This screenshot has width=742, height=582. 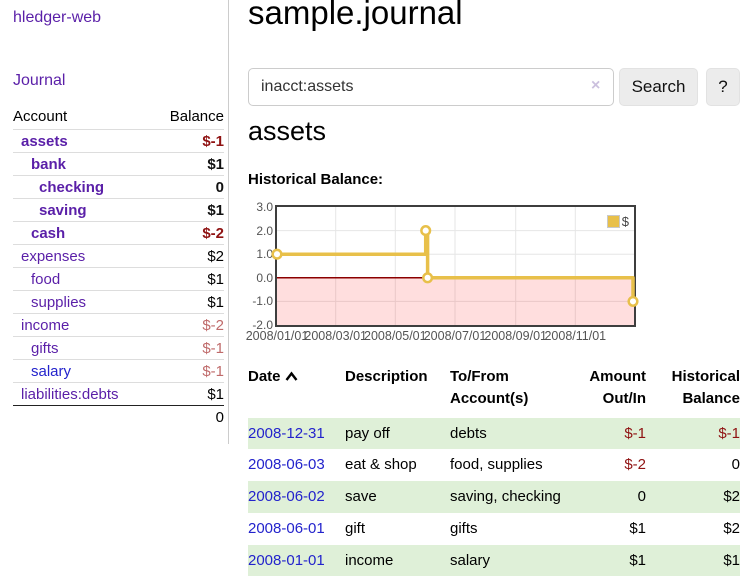 What do you see at coordinates (118, 233) in the screenshot?
I see `account-row: cash $-2` at bounding box center [118, 233].